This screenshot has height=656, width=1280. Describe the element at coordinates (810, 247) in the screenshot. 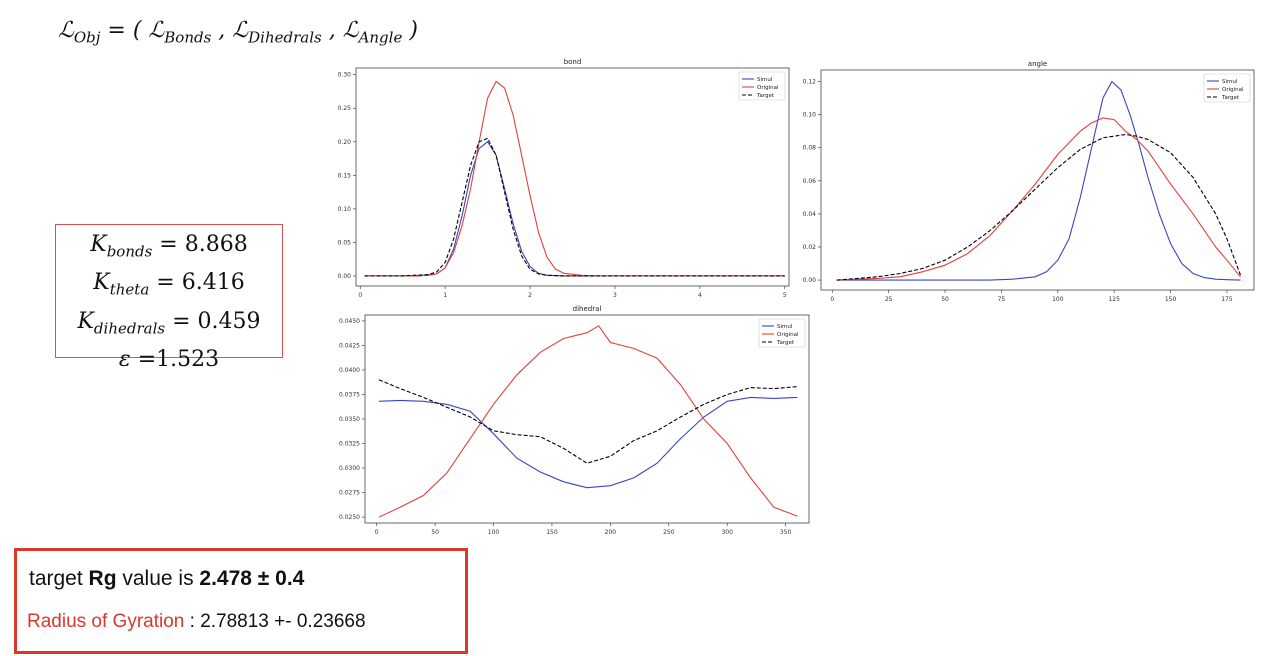

I see `y-tick-label: 0.02` at that location.